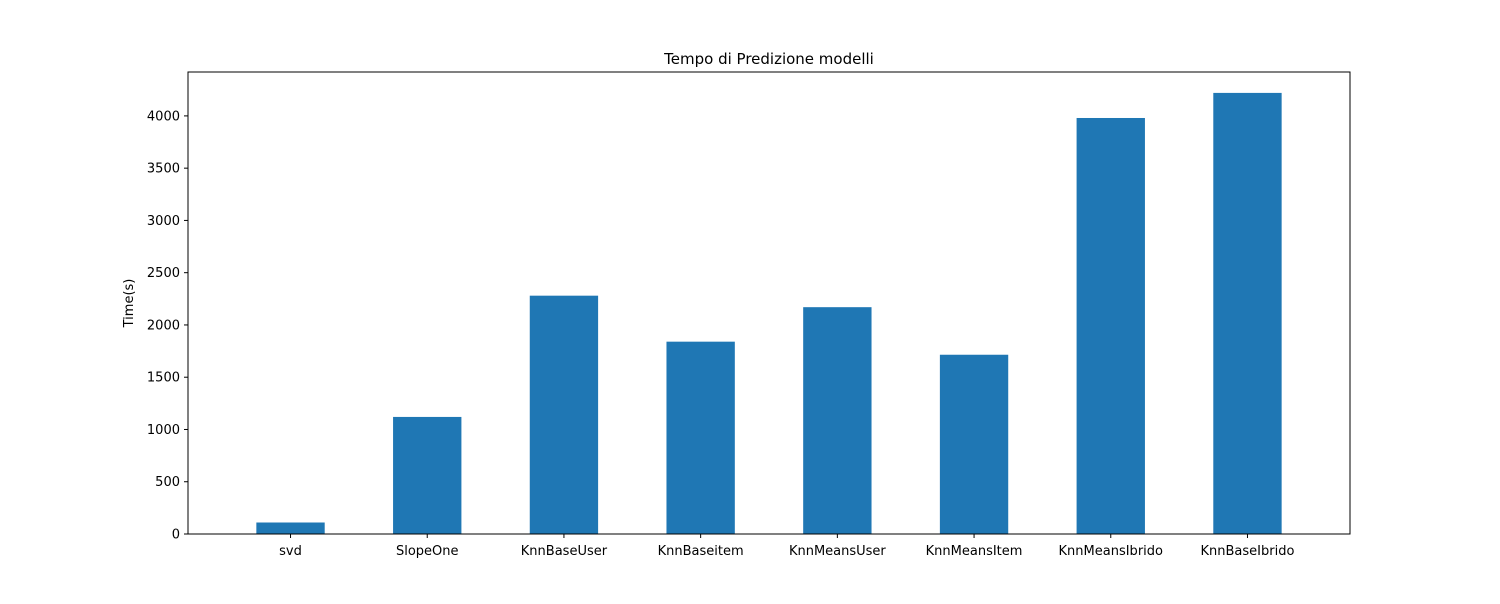  What do you see at coordinates (837, 420) in the screenshot?
I see `bar-knnmeansuser` at bounding box center [837, 420].